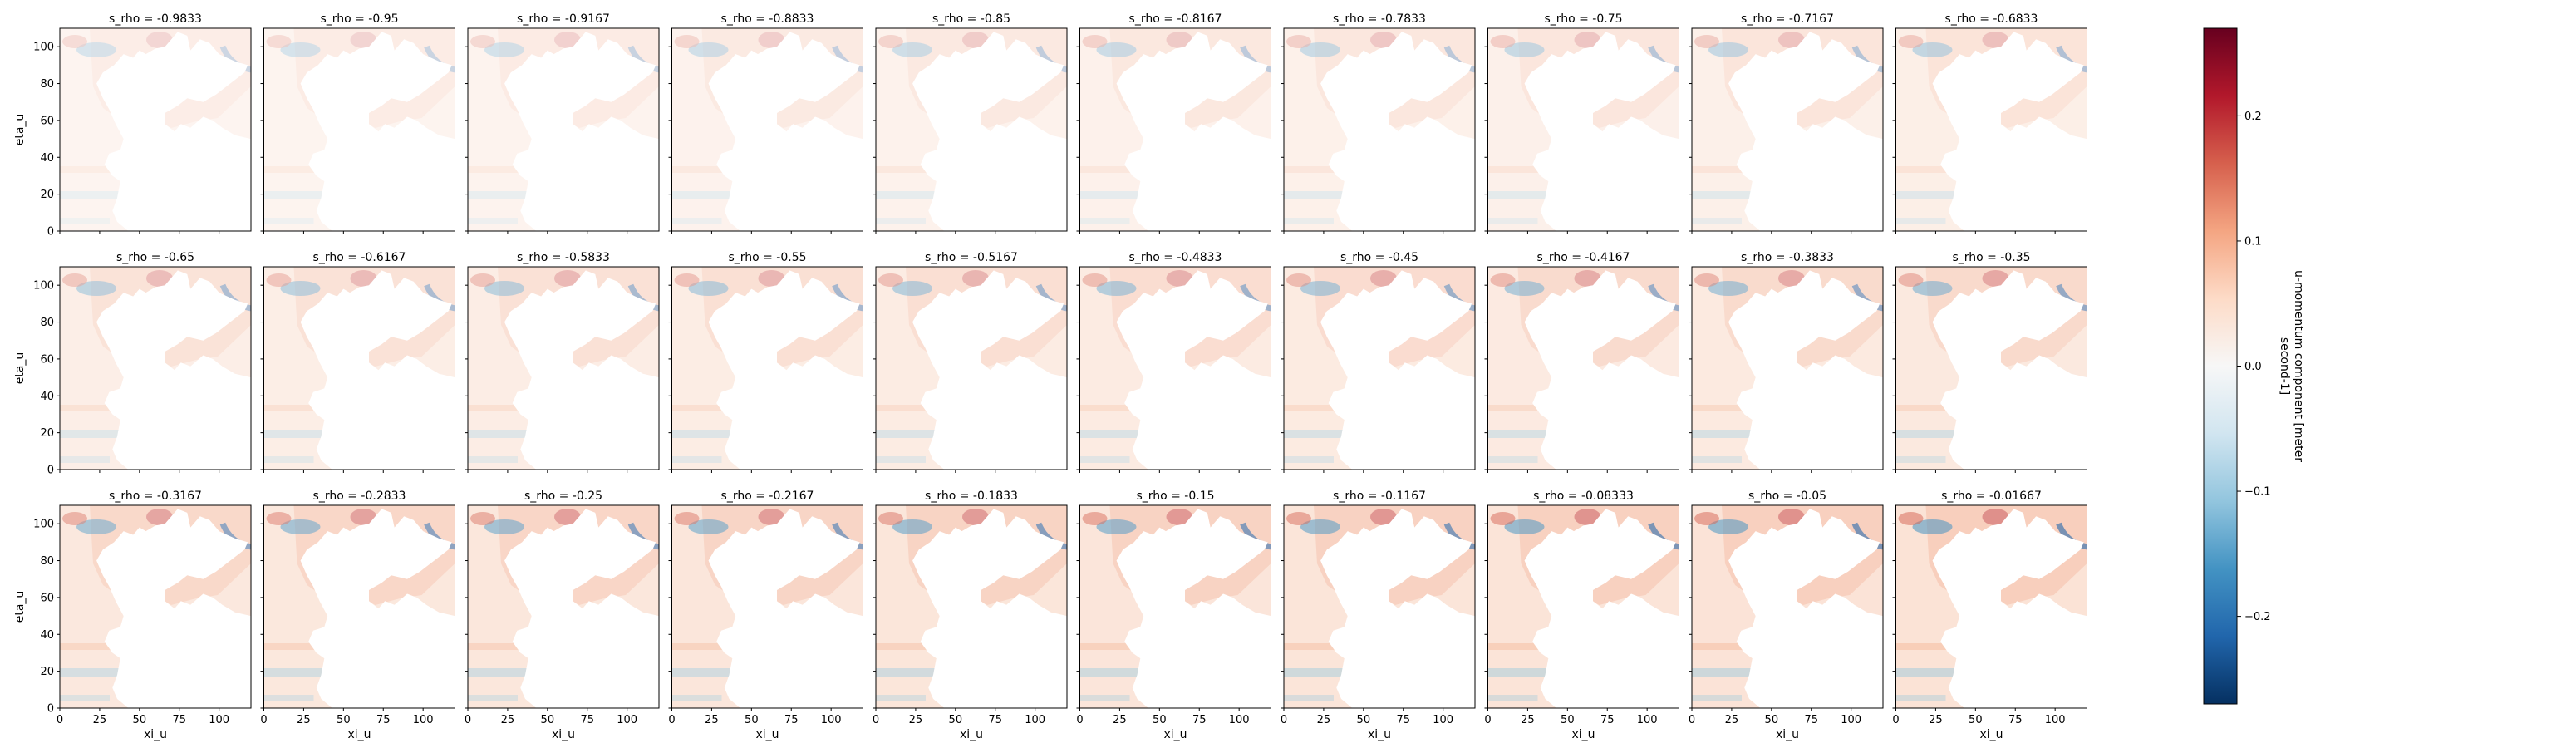 The width and height of the screenshot is (2576, 748). I want to click on y-tick-label: 0, so click(50, 709).